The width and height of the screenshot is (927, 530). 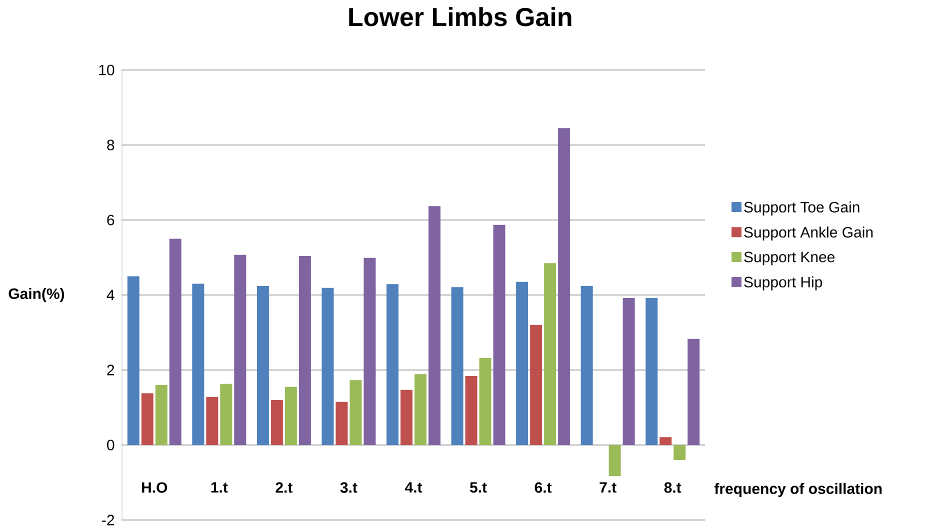 What do you see at coordinates (789, 259) in the screenshot?
I see `legend-label: Support Knee` at bounding box center [789, 259].